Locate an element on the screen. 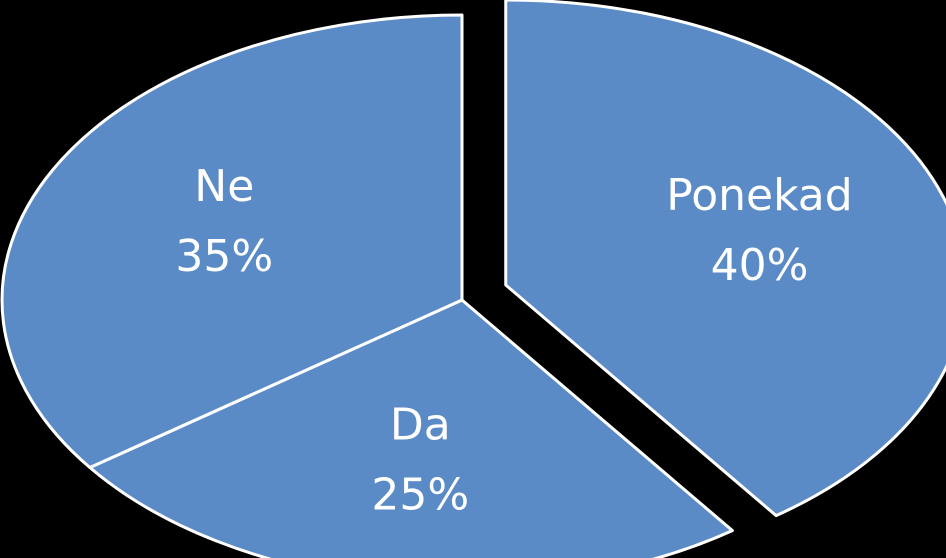 Image resolution: width=946 pixels, height=558 pixels. slice-value-label: 40% is located at coordinates (760, 265).